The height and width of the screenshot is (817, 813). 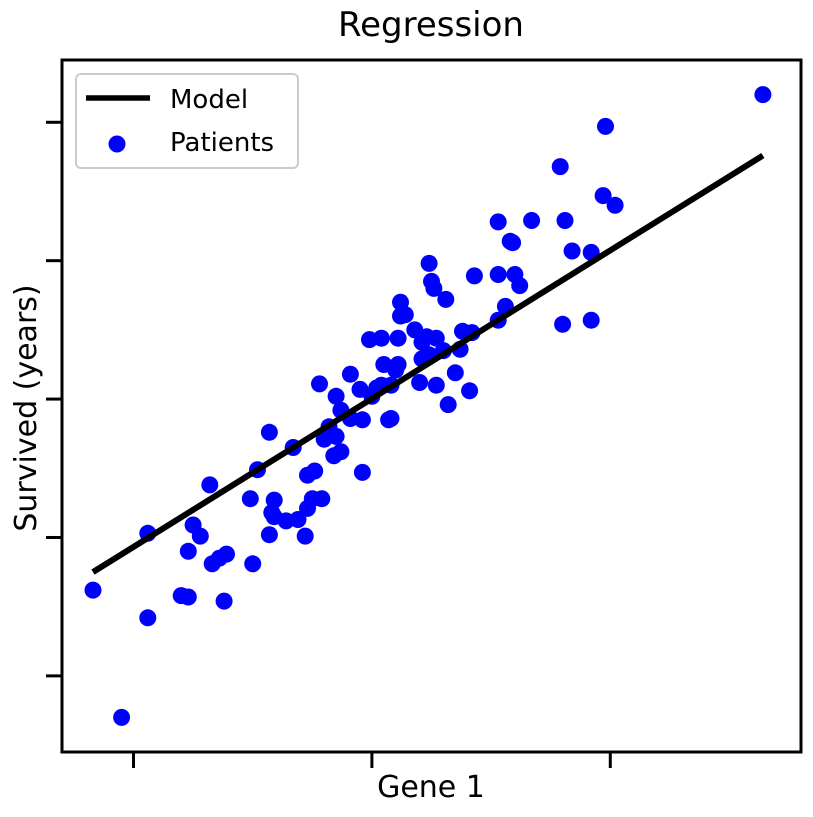 I want to click on legend-model-label: Model, so click(x=209, y=100).